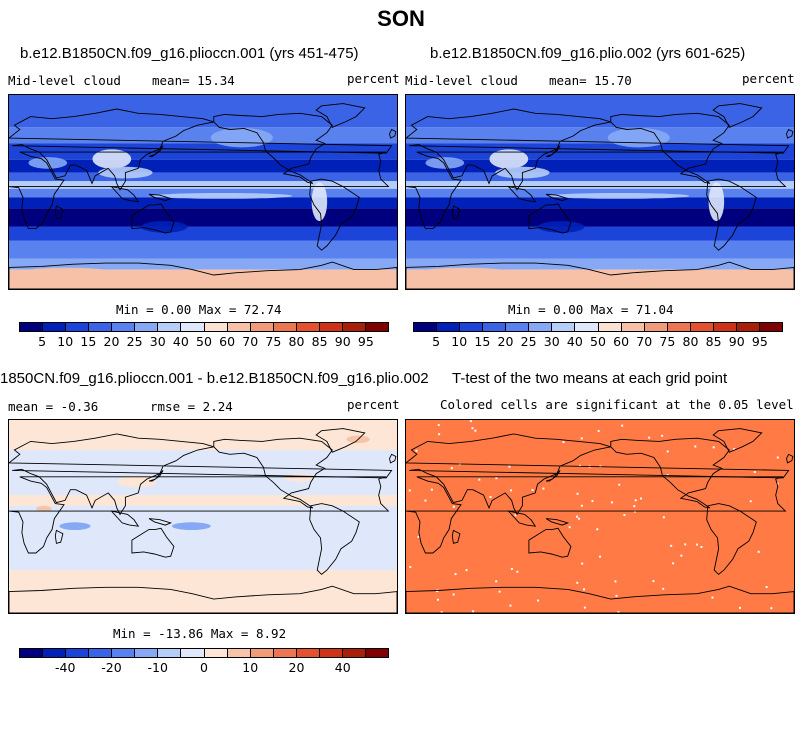  Describe the element at coordinates (342, 341) in the screenshot. I see `colorbar-tick-label: 90` at that location.